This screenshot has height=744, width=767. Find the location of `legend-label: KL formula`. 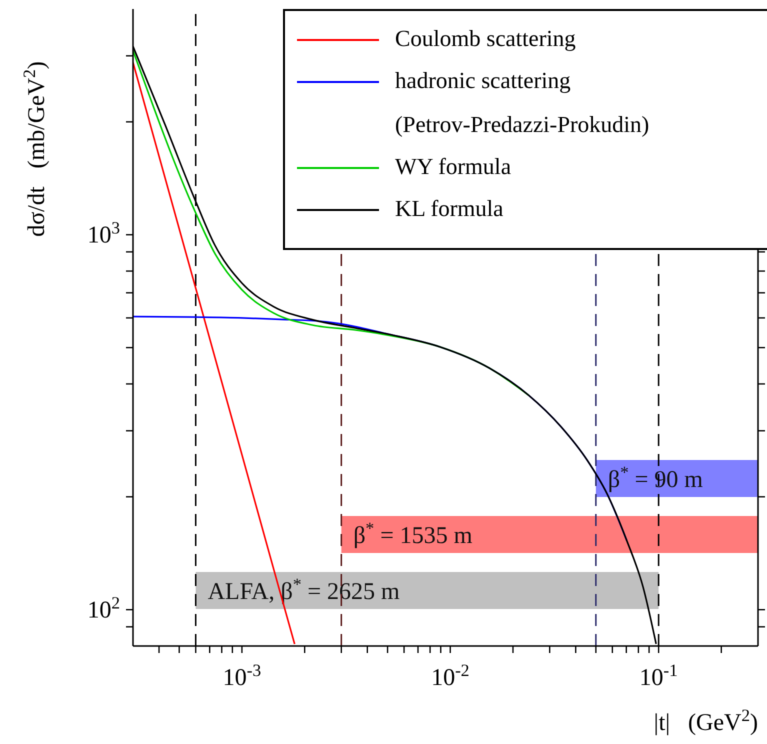

legend-label: KL formula is located at coordinates (449, 208).